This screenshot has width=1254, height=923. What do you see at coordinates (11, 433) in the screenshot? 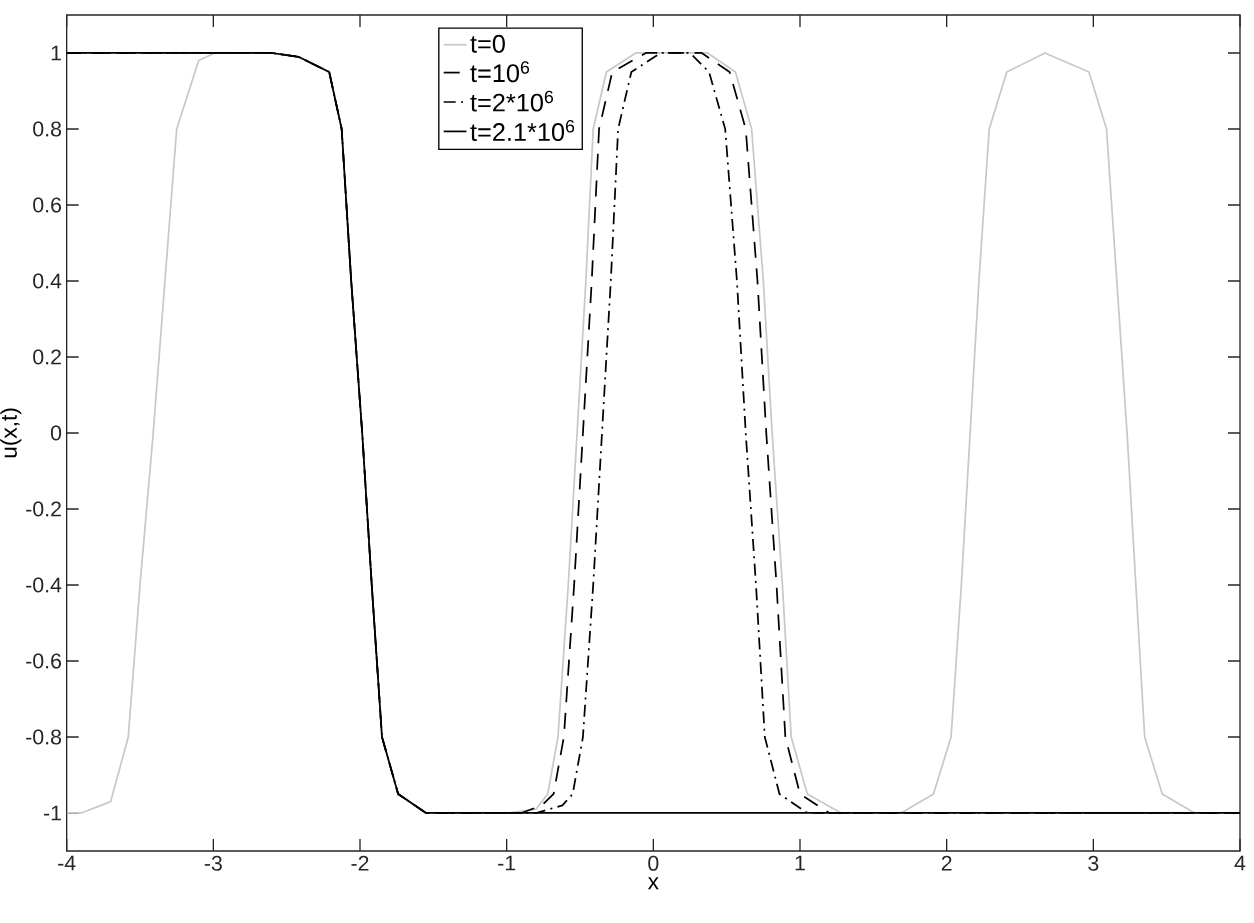
I see `y-axis-title: u(x,t)` at bounding box center [11, 433].